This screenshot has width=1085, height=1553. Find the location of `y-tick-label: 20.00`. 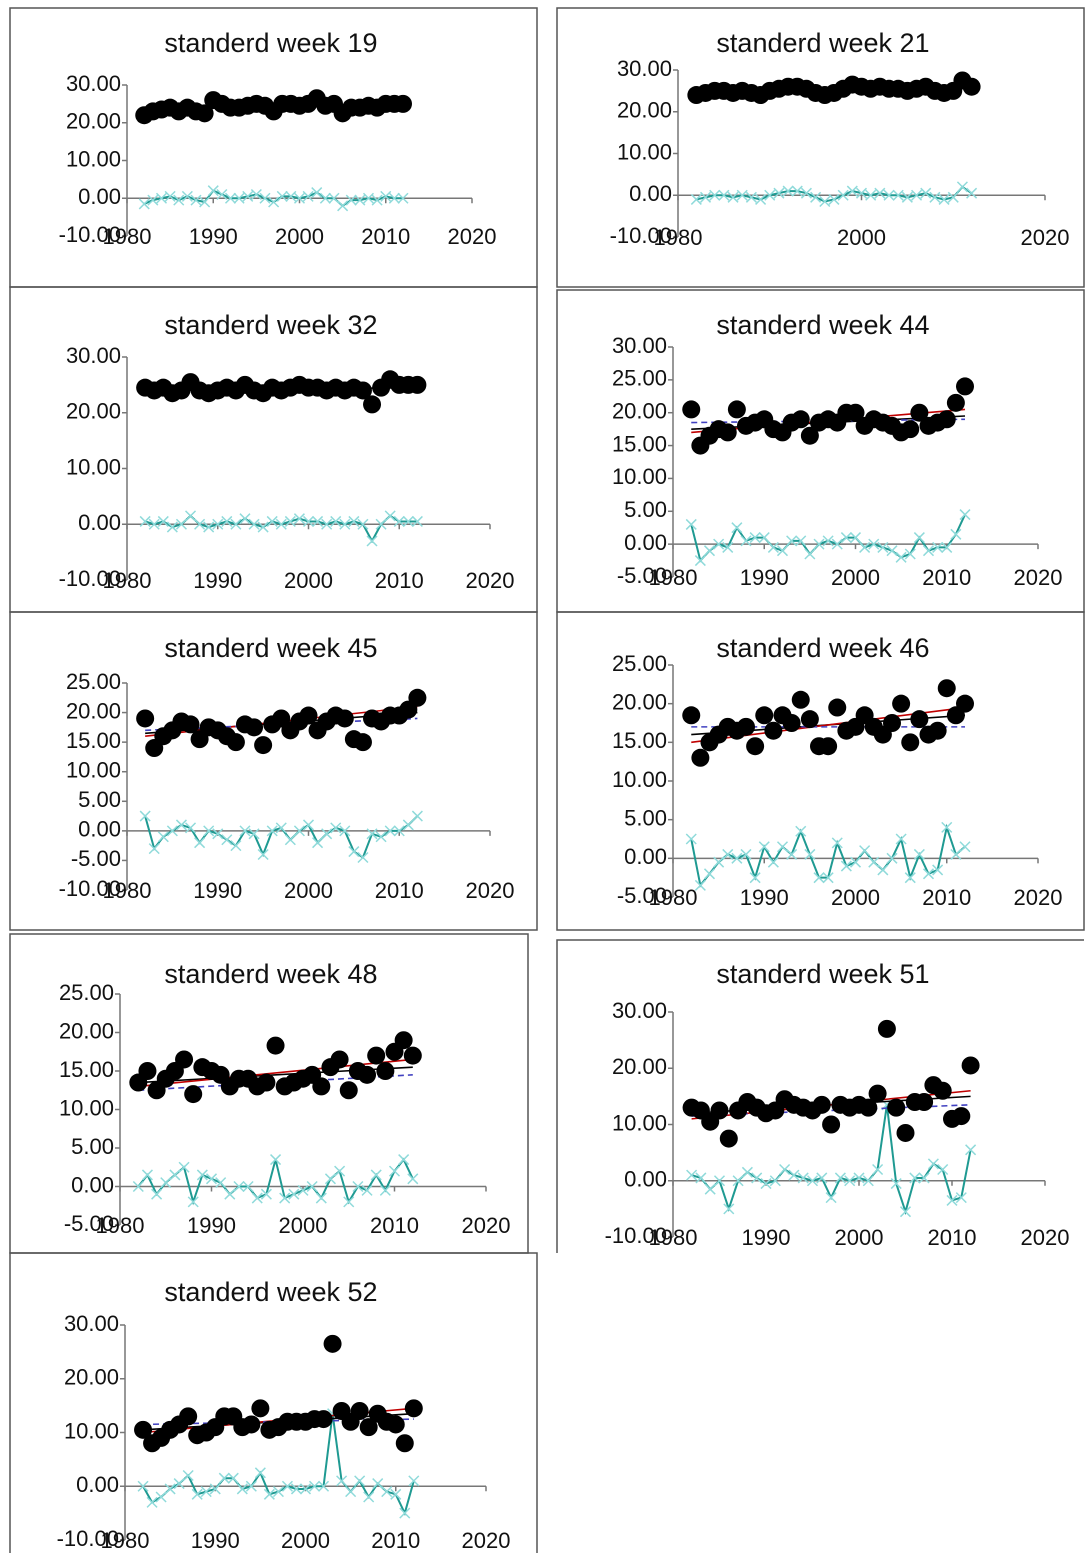

y-tick-label: 20.00 is located at coordinates (93, 710).